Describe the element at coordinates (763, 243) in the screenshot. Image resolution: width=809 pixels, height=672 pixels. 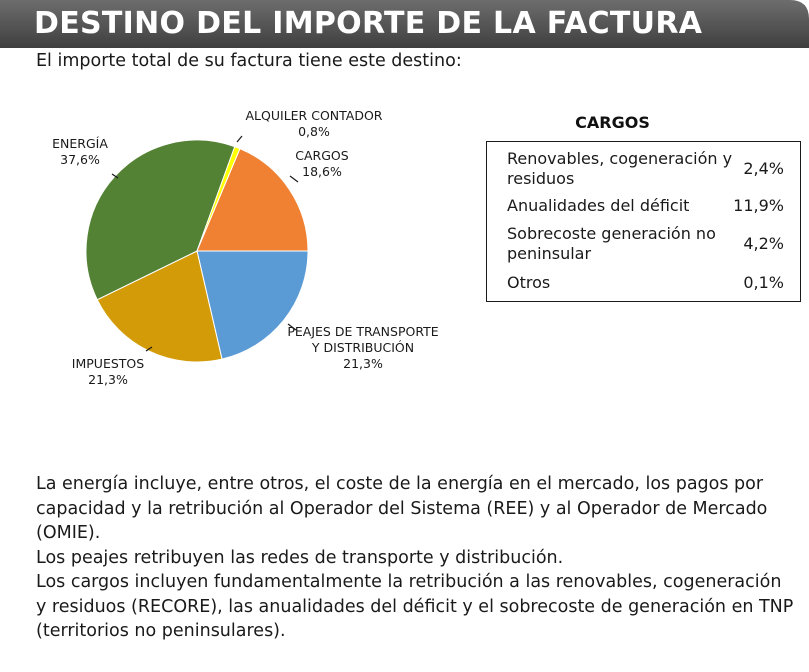
I see `cargos-row-value: 4,2%` at that location.